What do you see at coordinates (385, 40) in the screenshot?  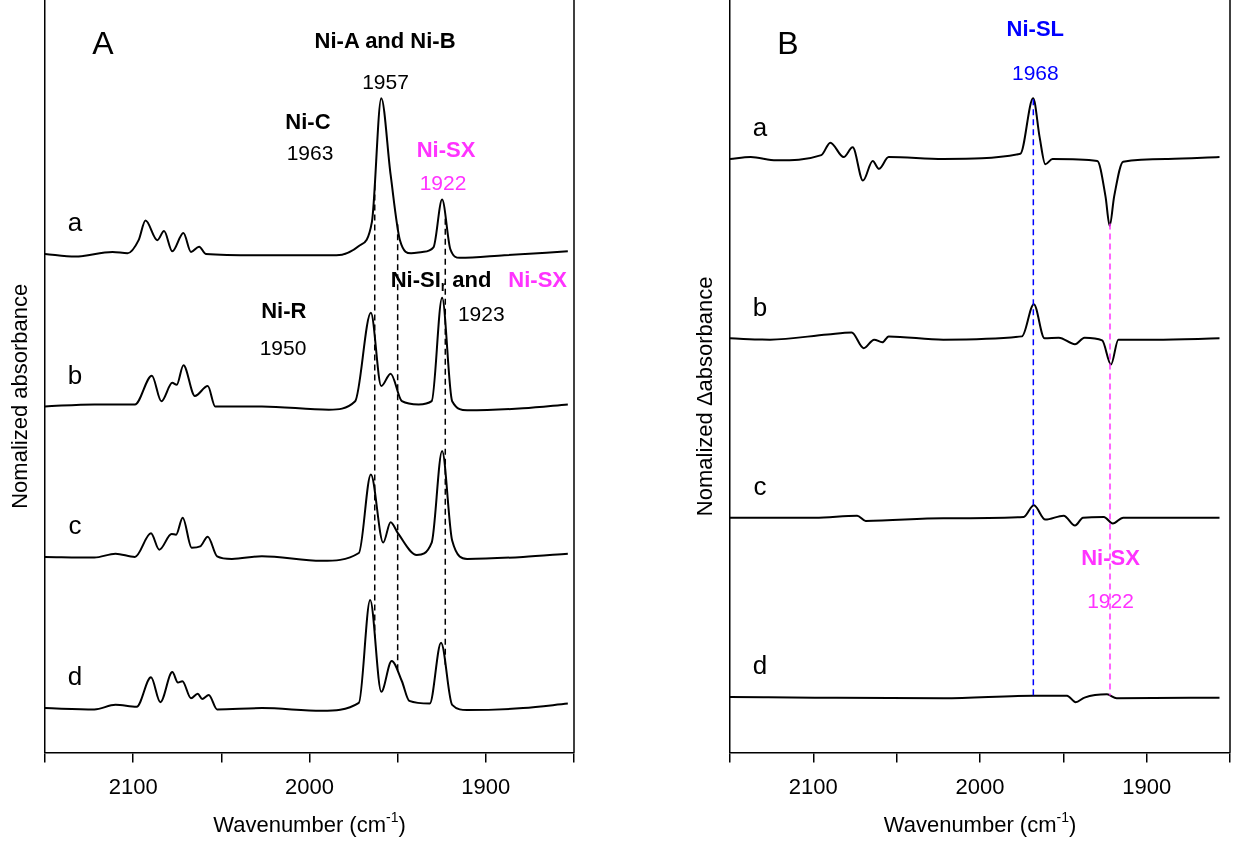 I see `text: Ni-A and Ni-B` at bounding box center [385, 40].